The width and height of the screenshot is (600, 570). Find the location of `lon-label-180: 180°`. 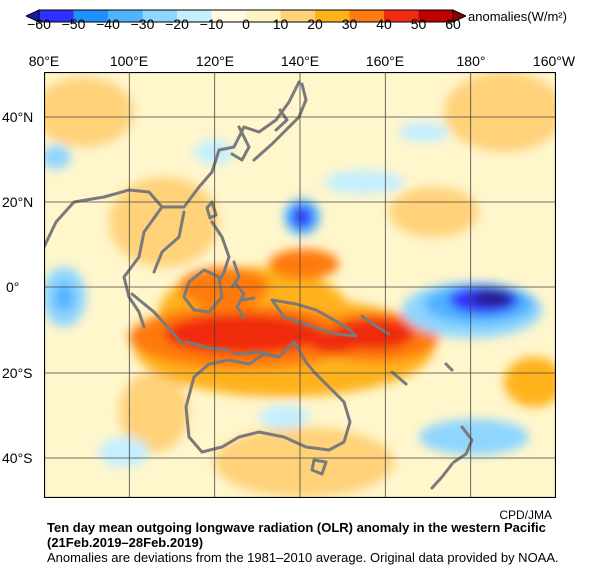

lon-label-180: 180° is located at coordinates (471, 61).